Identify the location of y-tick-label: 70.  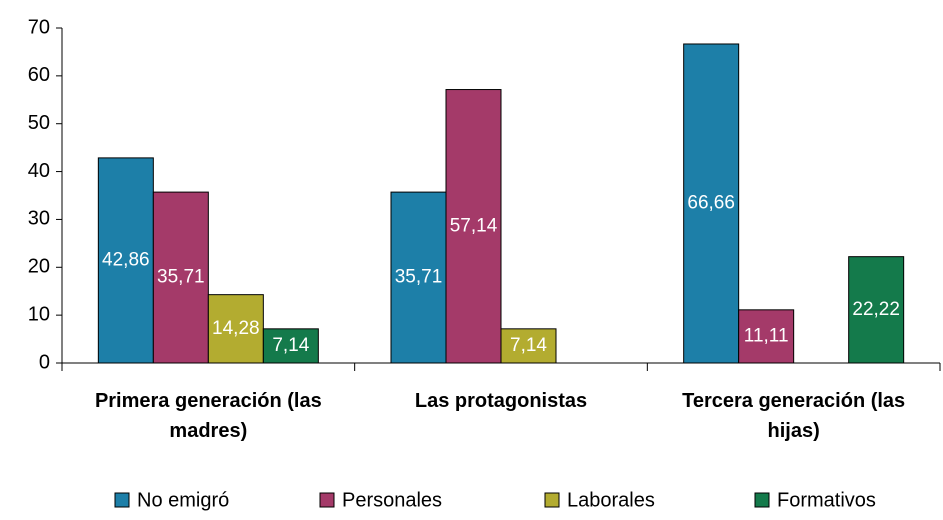
(39, 27).